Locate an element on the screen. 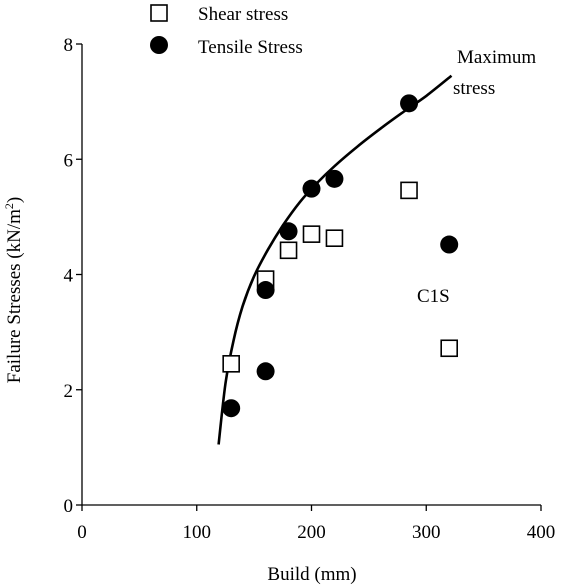 The height and width of the screenshot is (587, 561). x-tick-label: 0 is located at coordinates (82, 532).